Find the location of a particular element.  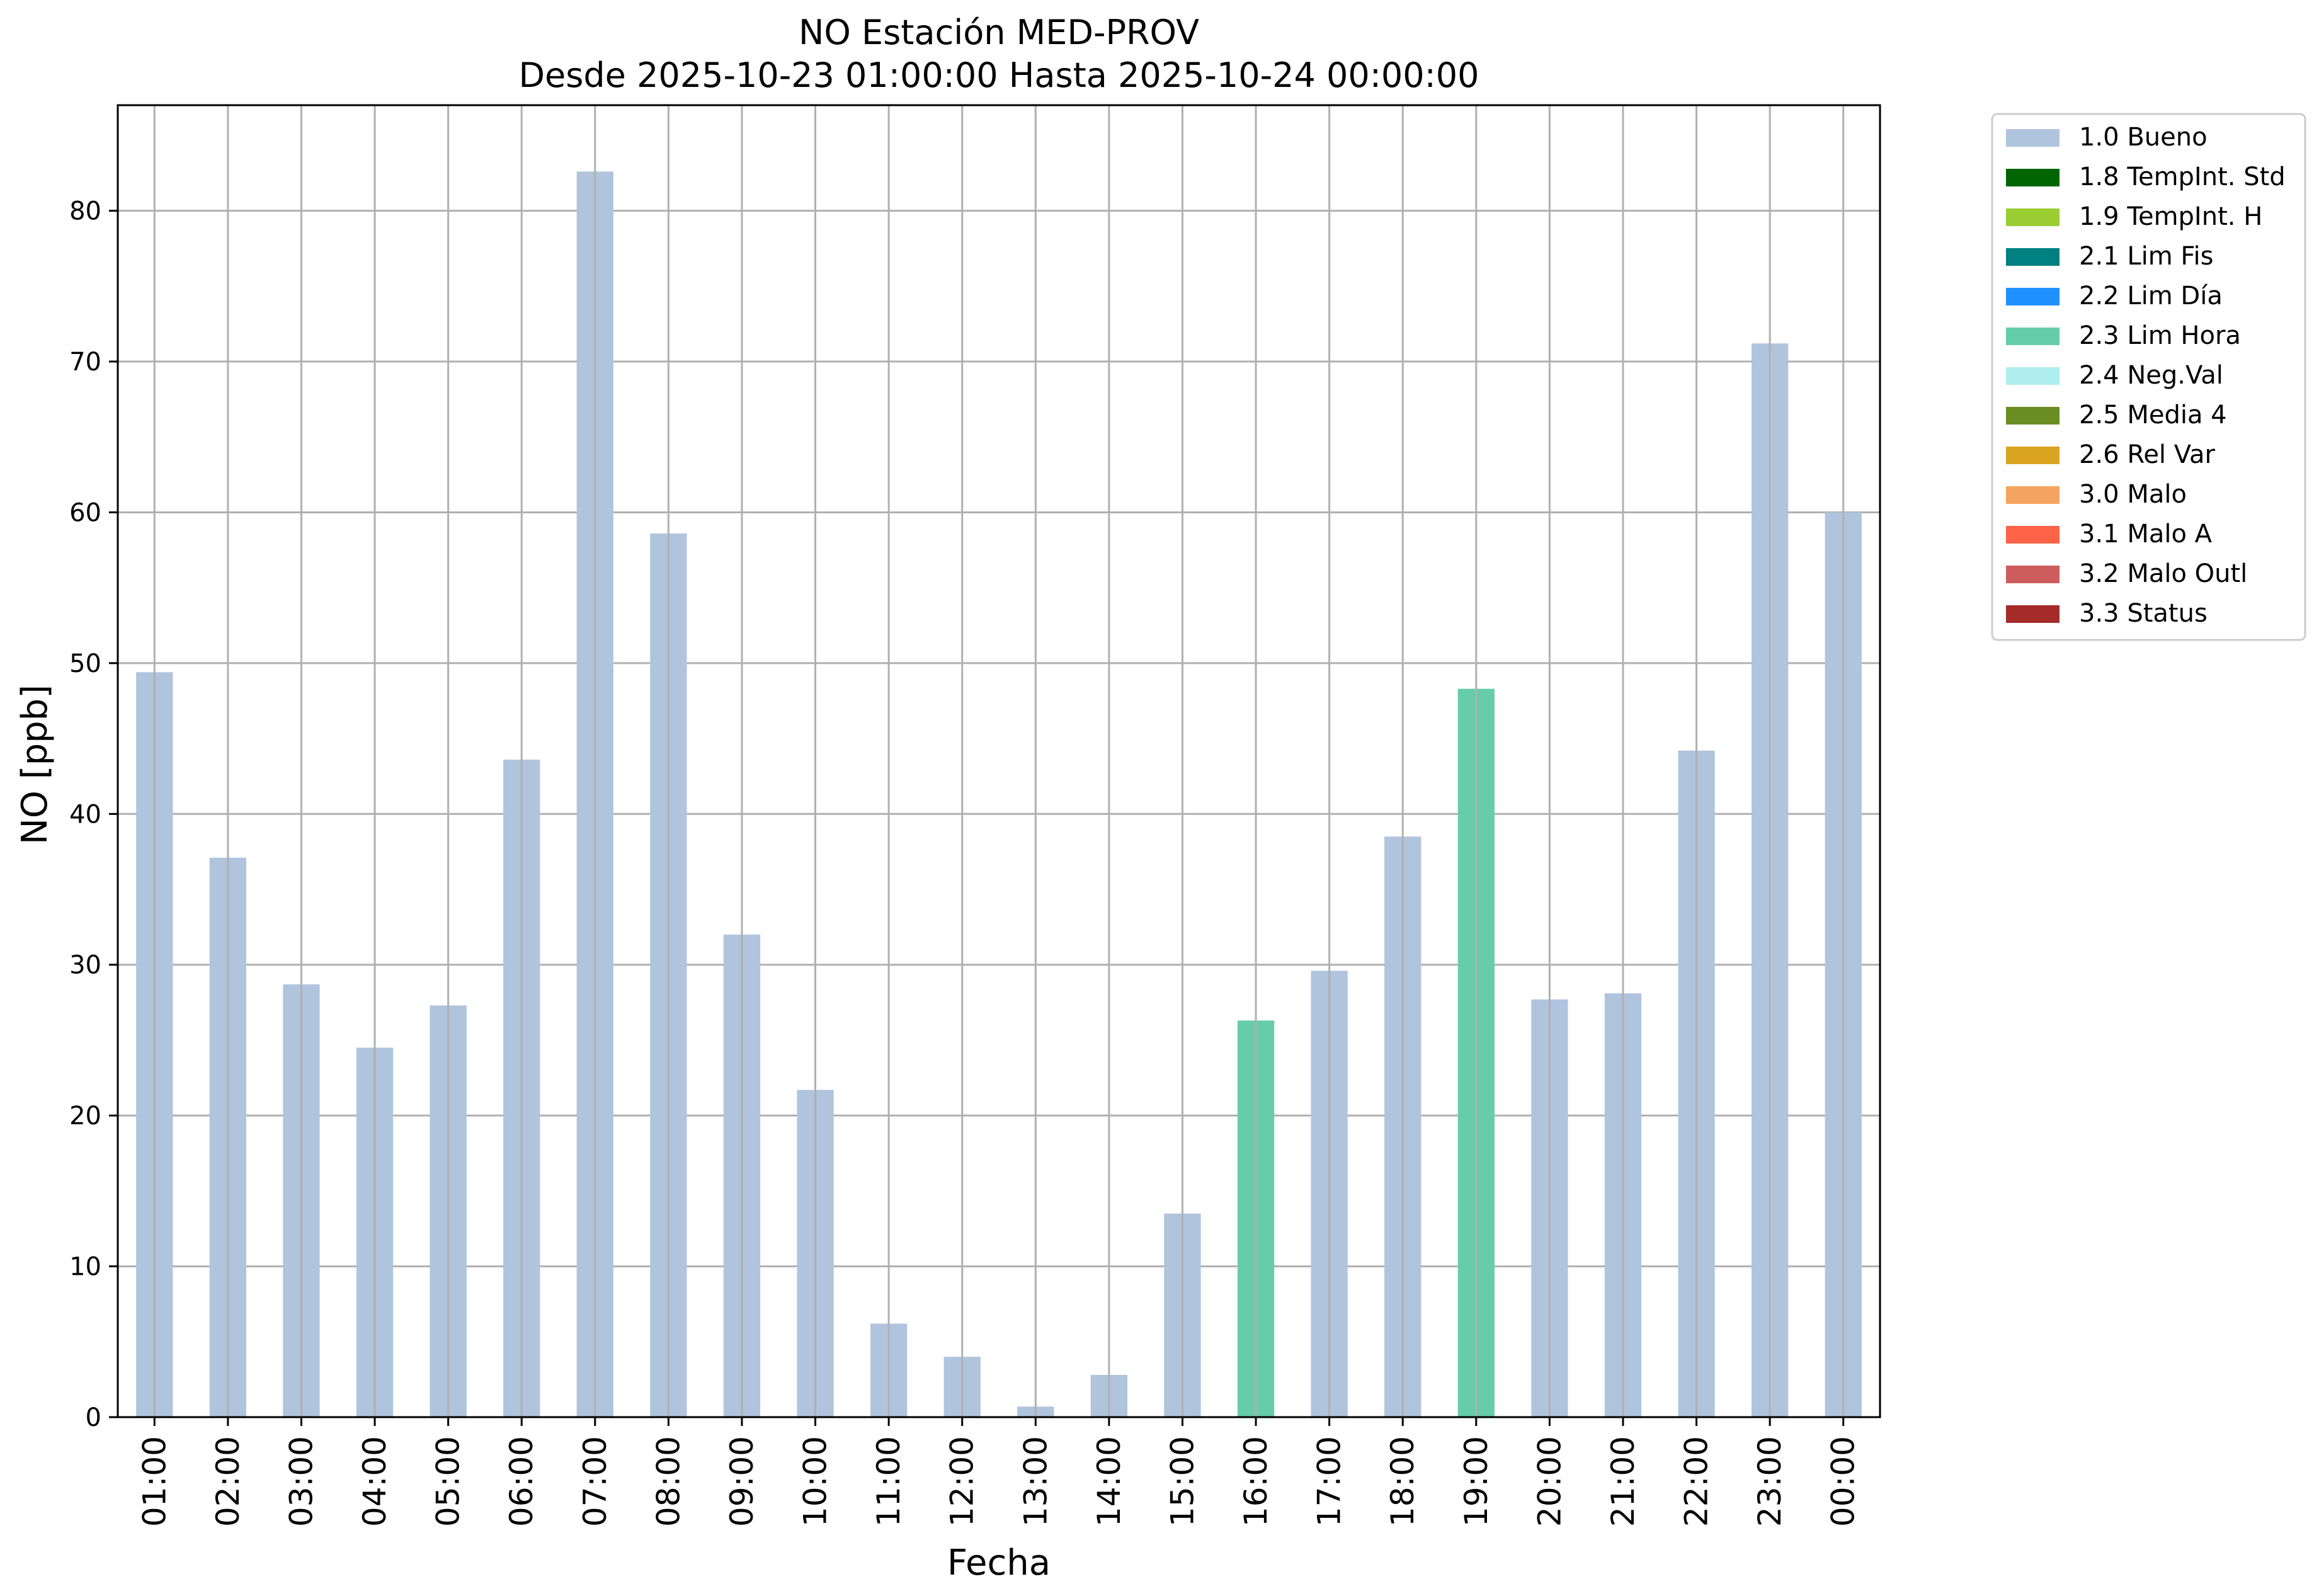

legend-label: 3.3 Status is located at coordinates (2143, 613).